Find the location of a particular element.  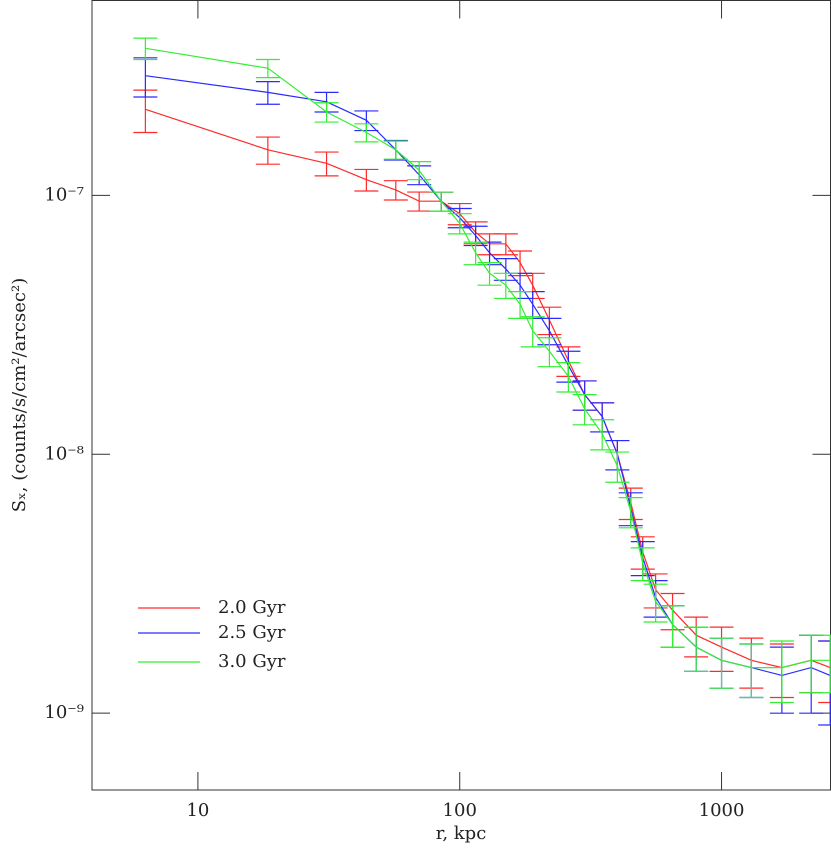

y-tick-label: 10⁻⁸ is located at coordinates (64, 453).